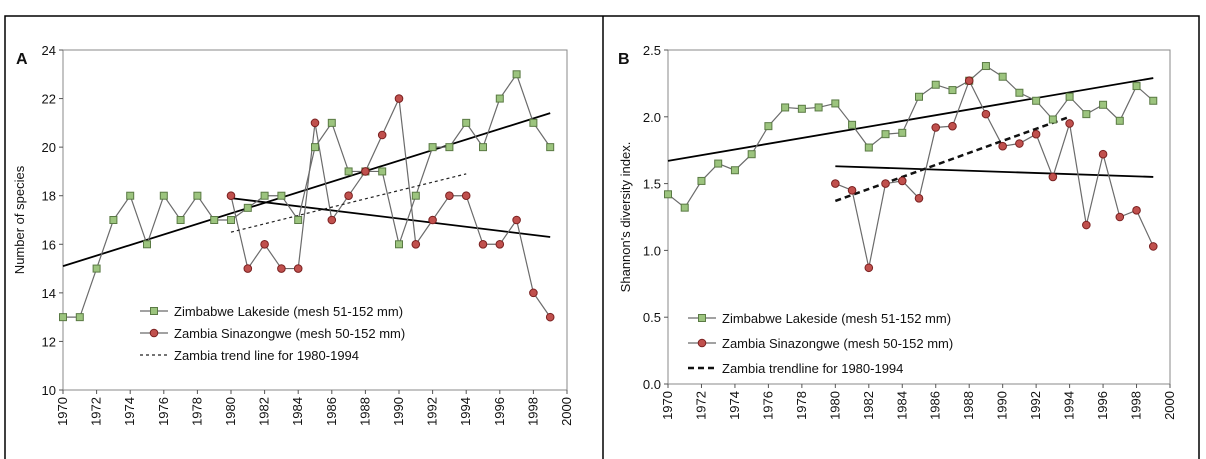 Image resolution: width=1206 pixels, height=459 pixels. Describe the element at coordinates (767, 405) in the screenshot. I see `x-tick-label: 1976` at that location.